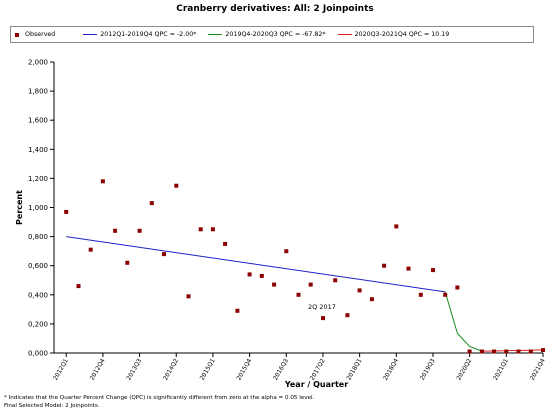  Describe the element at coordinates (402, 34) in the screenshot. I see `legend-label-segment-3: 2020Q3-2021Q4 QPC = 10.19` at that location.